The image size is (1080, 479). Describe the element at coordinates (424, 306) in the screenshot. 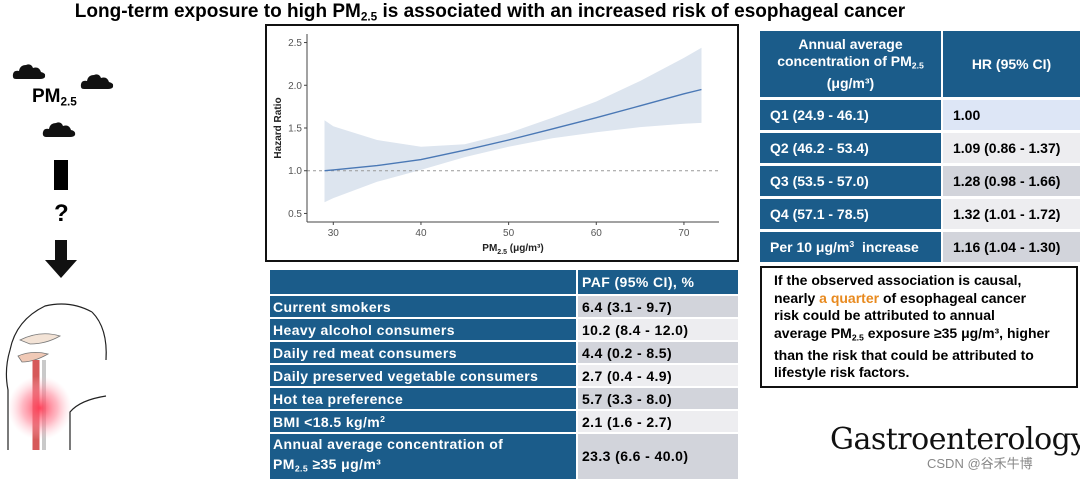

I see `risk-factor-label: Current smokers` at that location.